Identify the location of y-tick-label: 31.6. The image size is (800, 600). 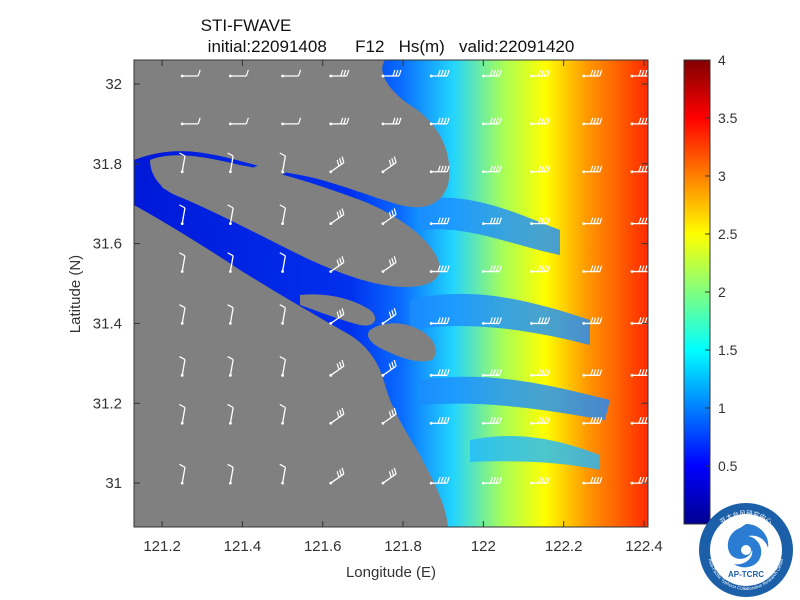
(107, 244).